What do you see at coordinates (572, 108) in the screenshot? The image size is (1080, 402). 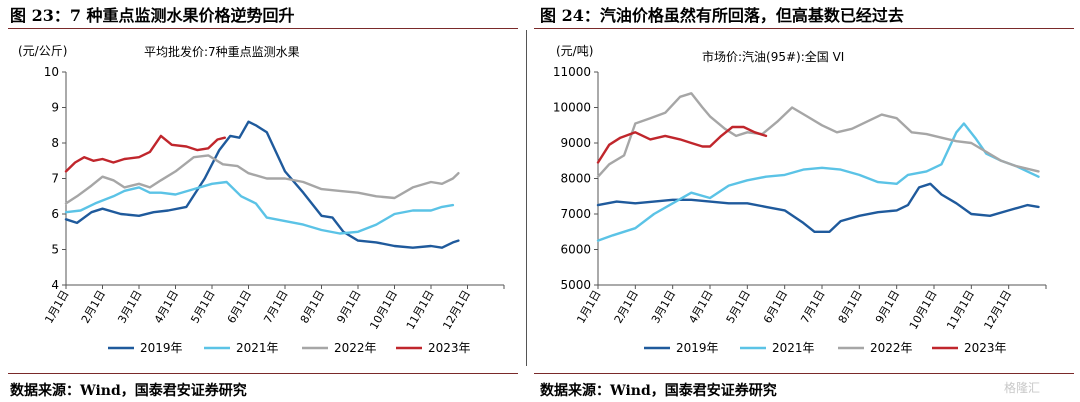 I see `y-tick-label: 10000` at bounding box center [572, 108].